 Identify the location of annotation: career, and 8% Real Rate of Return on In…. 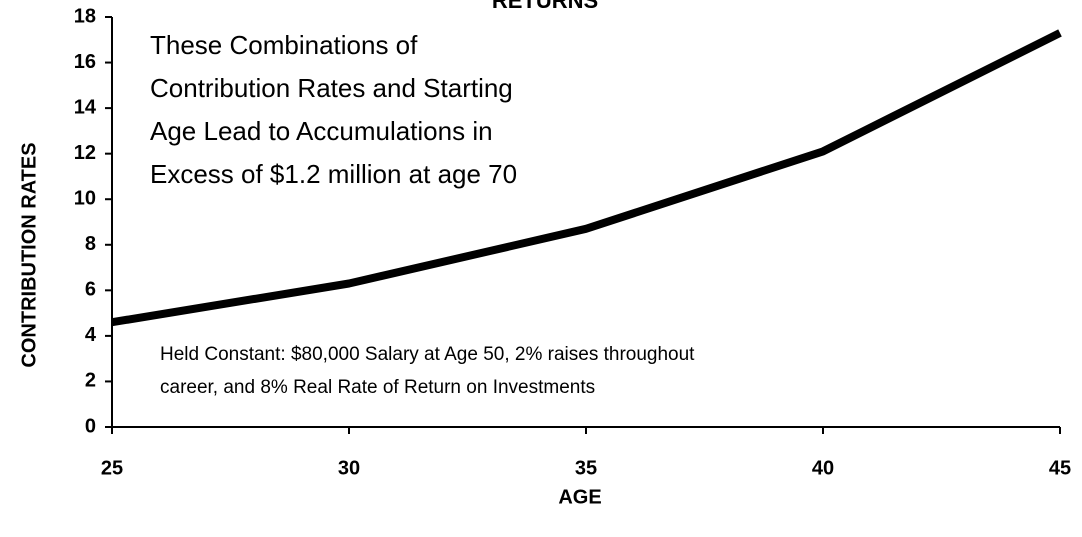
(377, 387).